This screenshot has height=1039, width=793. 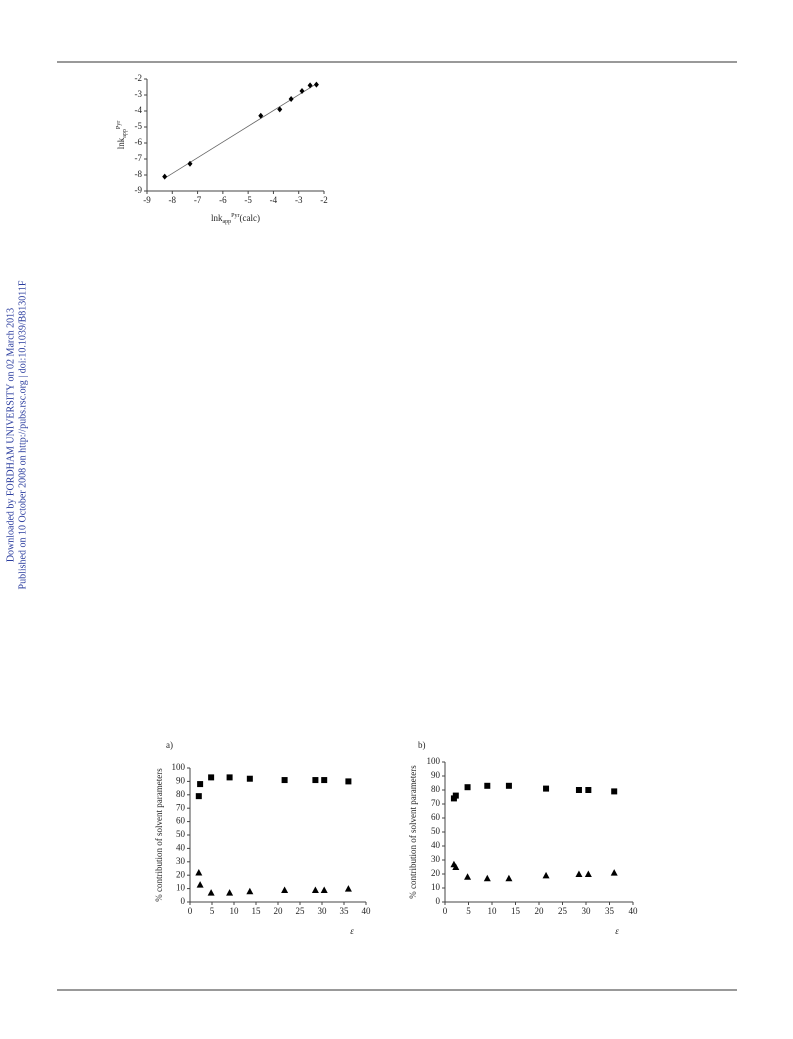 What do you see at coordinates (248, 200) in the screenshot?
I see `x-tick-label: -5` at bounding box center [248, 200].